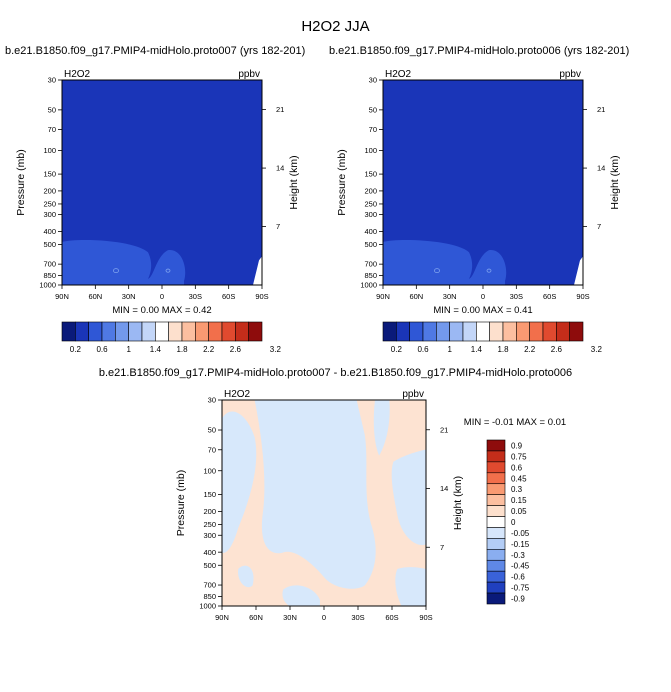 This screenshot has height=692, width=671. Describe the element at coordinates (517, 489) in the screenshot. I see `panel3-colorbar-label: 0.3` at that location.